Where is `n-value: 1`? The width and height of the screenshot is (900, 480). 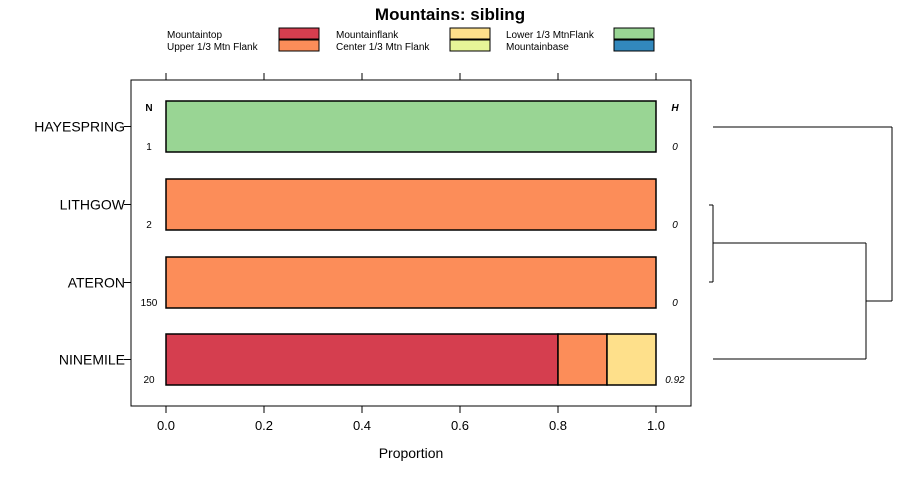 n-value: 1 is located at coordinates (149, 147).